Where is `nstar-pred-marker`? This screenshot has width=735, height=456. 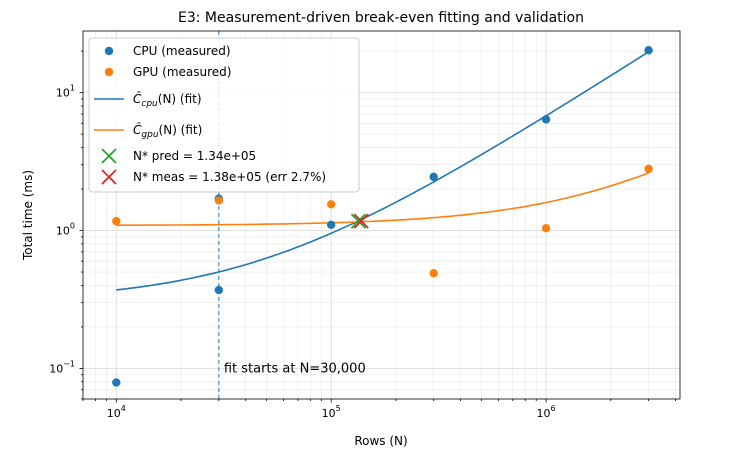 nstar-pred-marker is located at coordinates (358, 221).